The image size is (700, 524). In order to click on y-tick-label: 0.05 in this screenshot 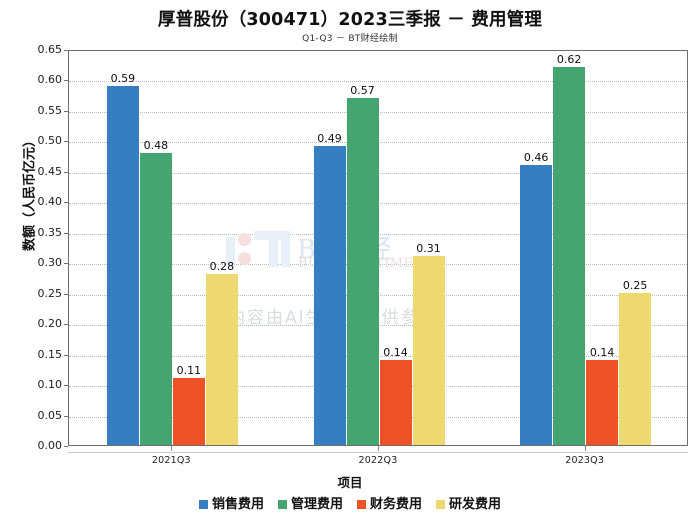, I will do `click(50, 415)`.